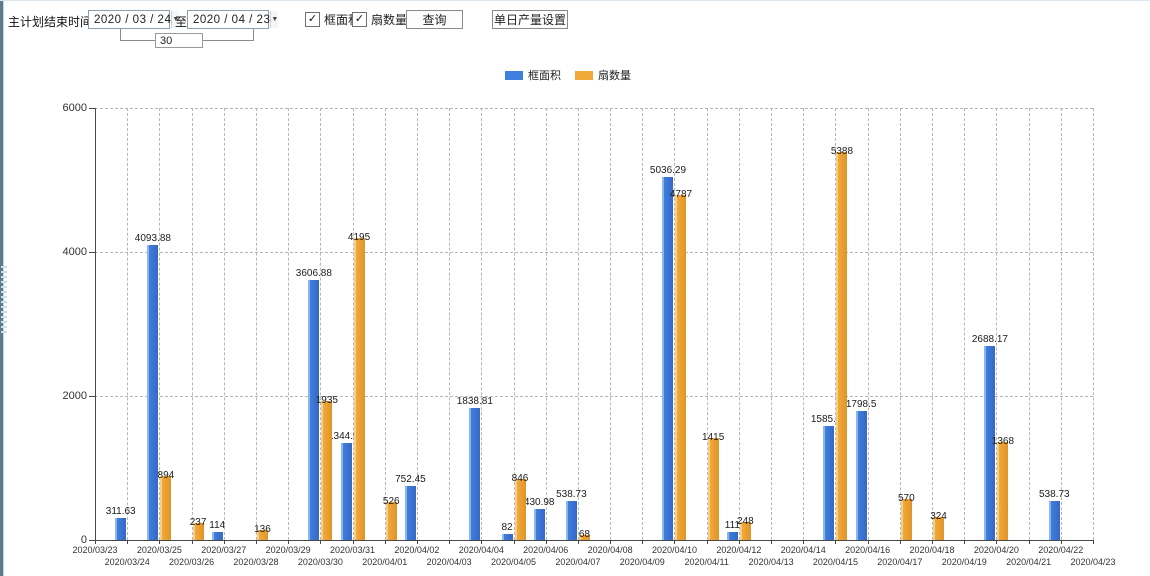 The height and width of the screenshot is (576, 1150). I want to click on bar-value-label: 82, so click(507, 528).